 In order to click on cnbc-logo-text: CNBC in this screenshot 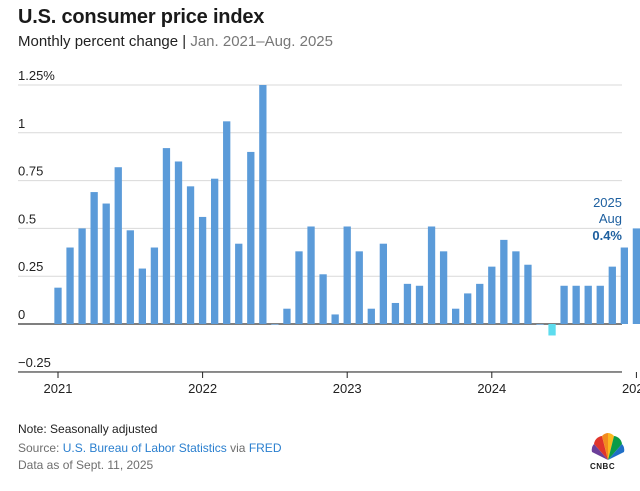, I will do `click(603, 466)`.